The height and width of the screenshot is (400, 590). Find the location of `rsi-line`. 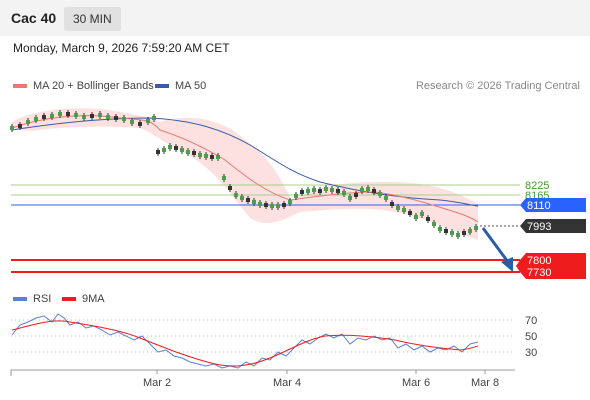

rsi-line is located at coordinates (245, 341).